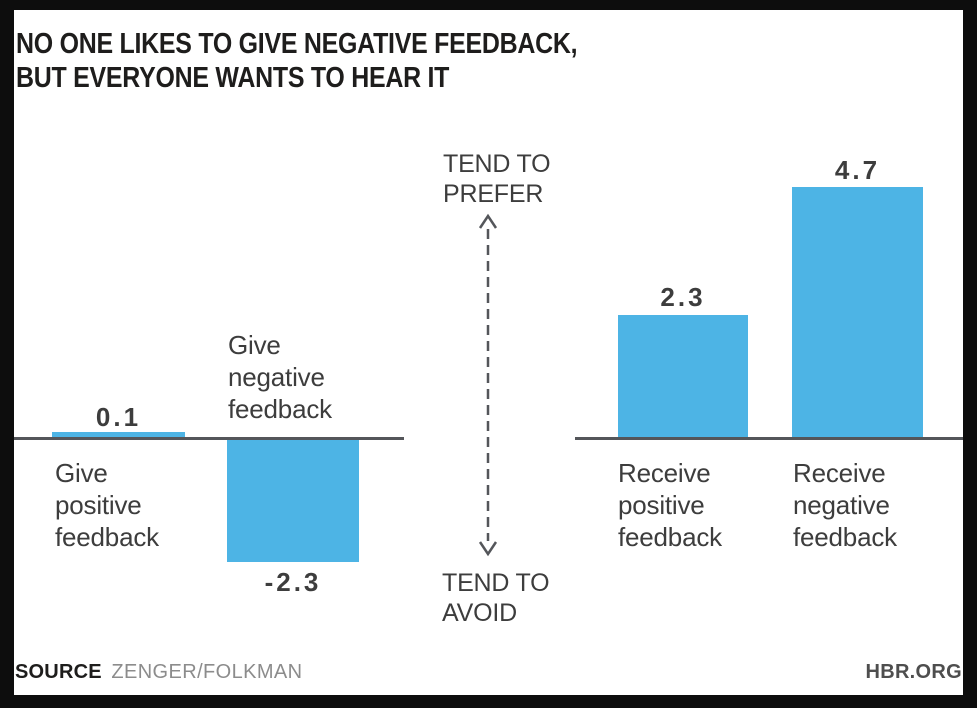 This screenshot has width=977, height=708. I want to click on category-label-receive-positive: Receive positive feedback, so click(670, 505).